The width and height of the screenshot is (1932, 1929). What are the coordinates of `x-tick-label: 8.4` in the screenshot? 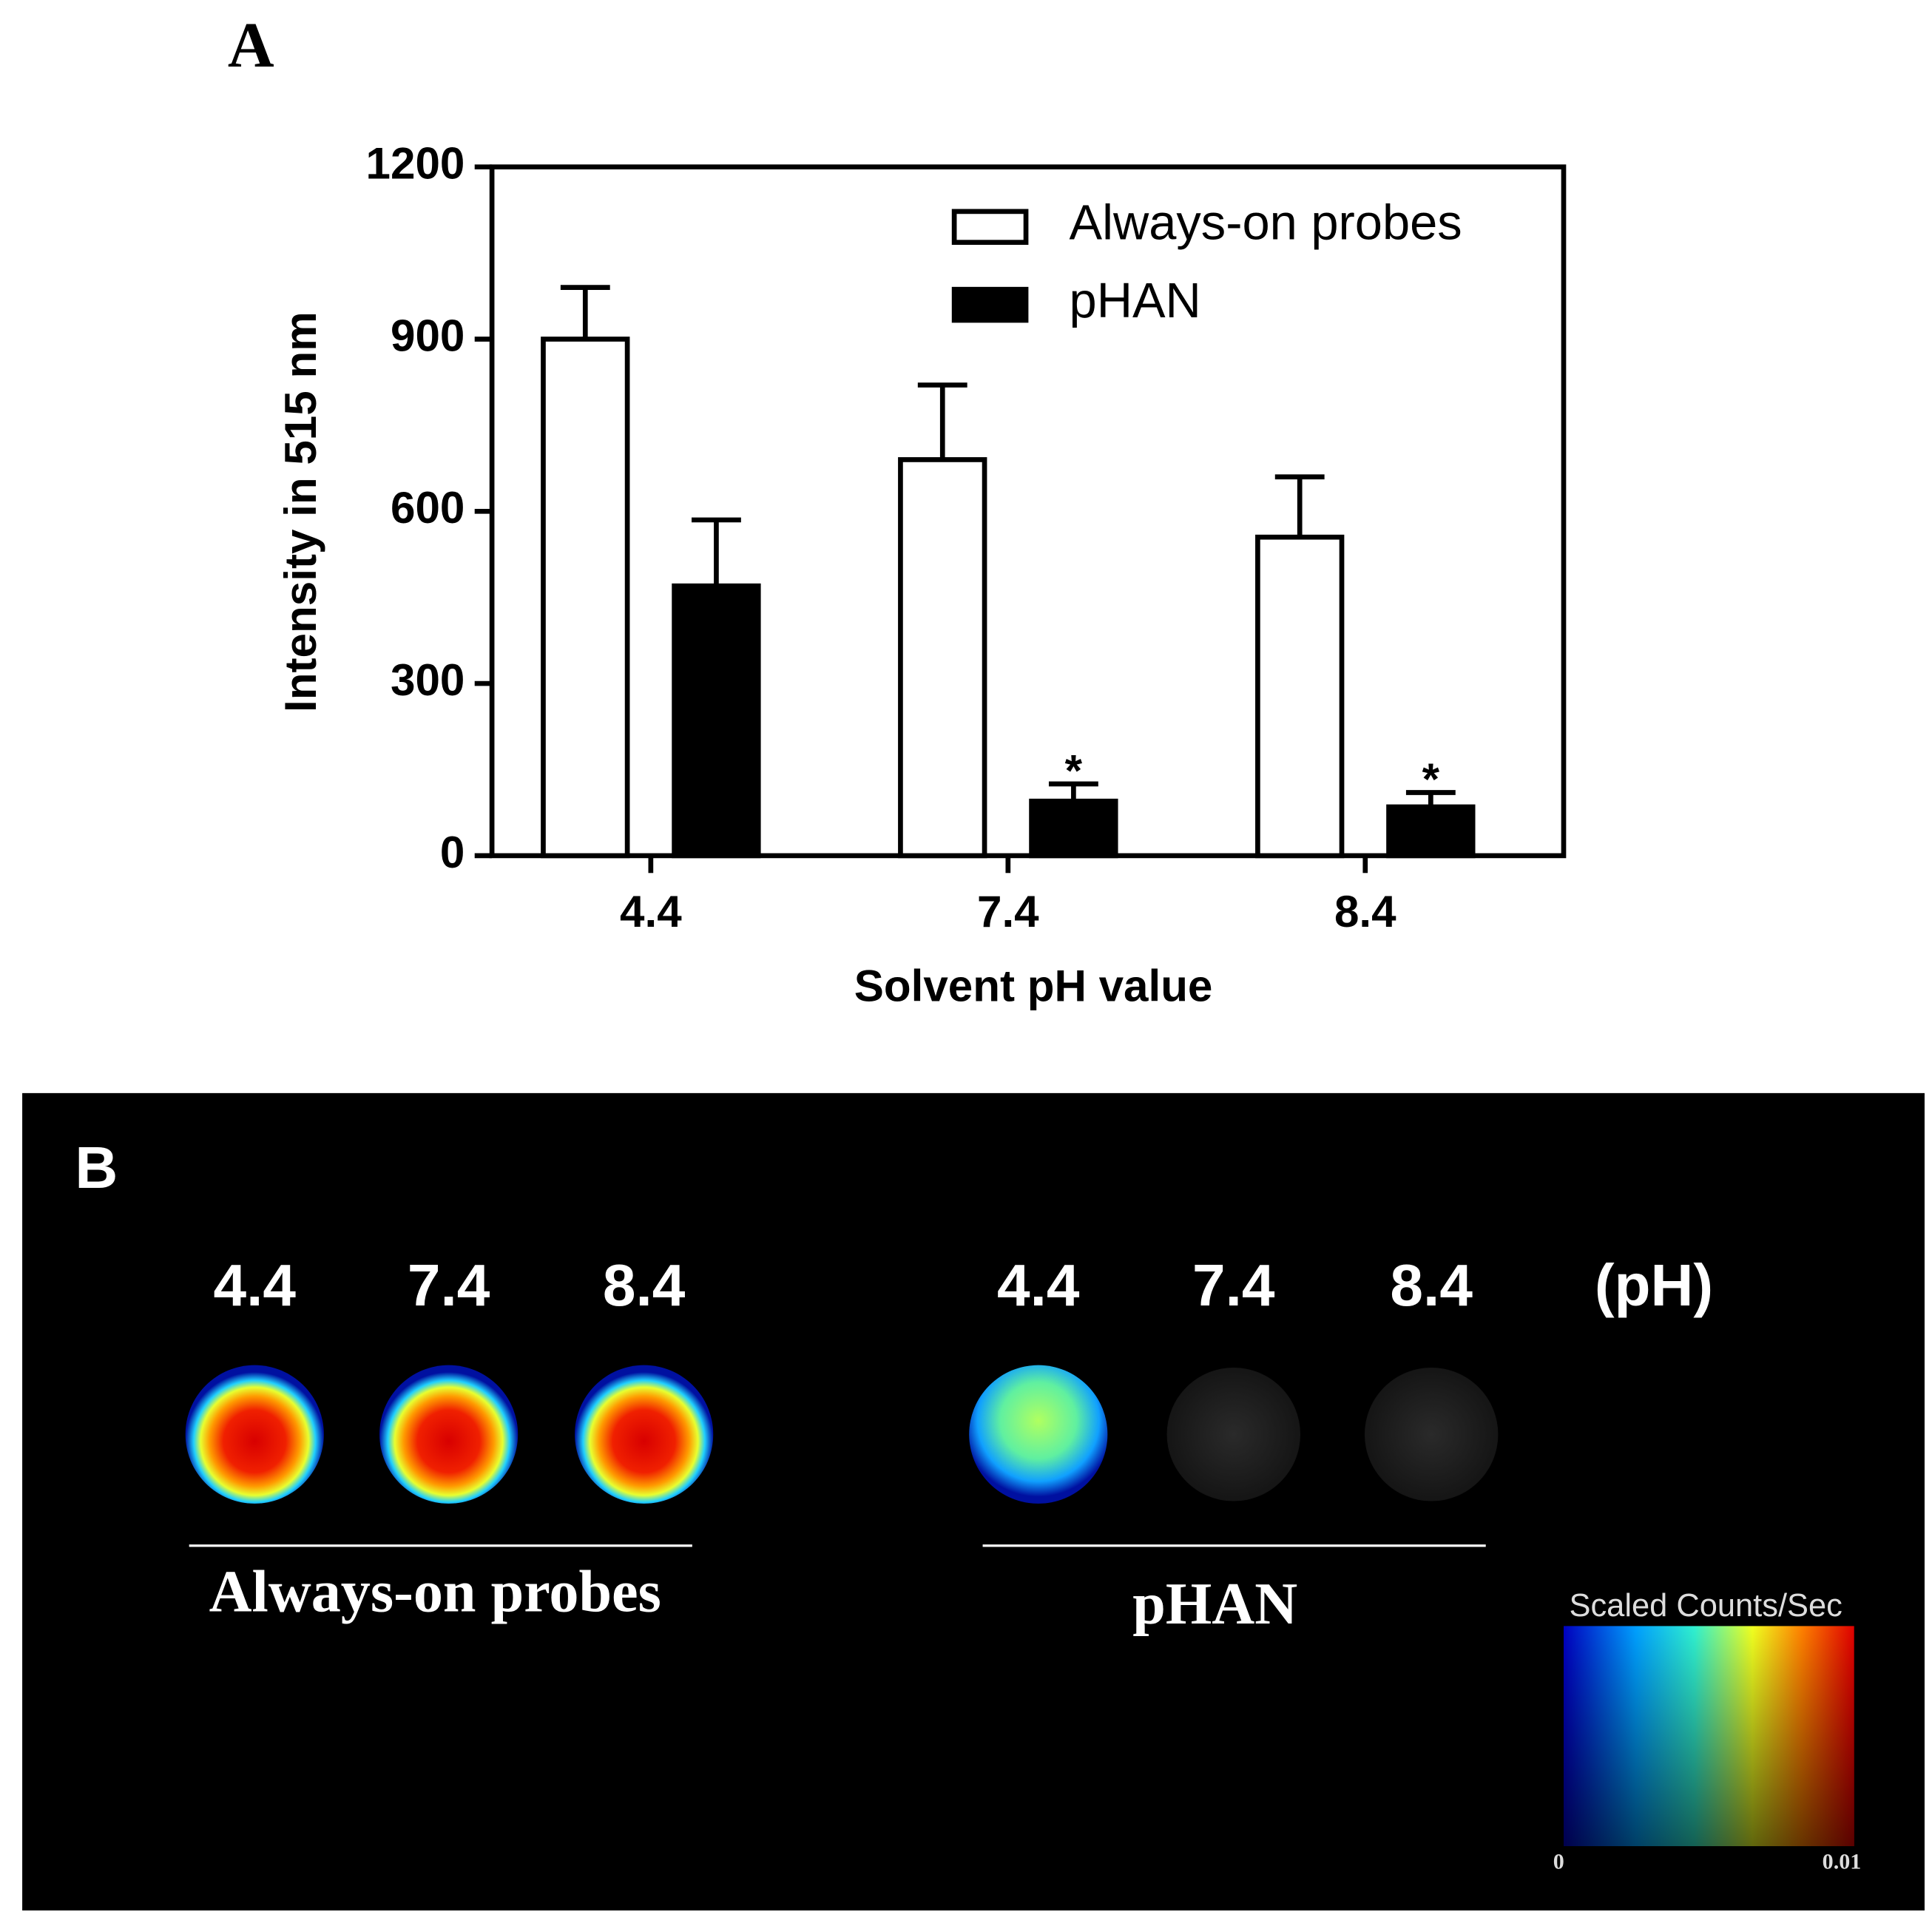 It's located at (1365, 911).